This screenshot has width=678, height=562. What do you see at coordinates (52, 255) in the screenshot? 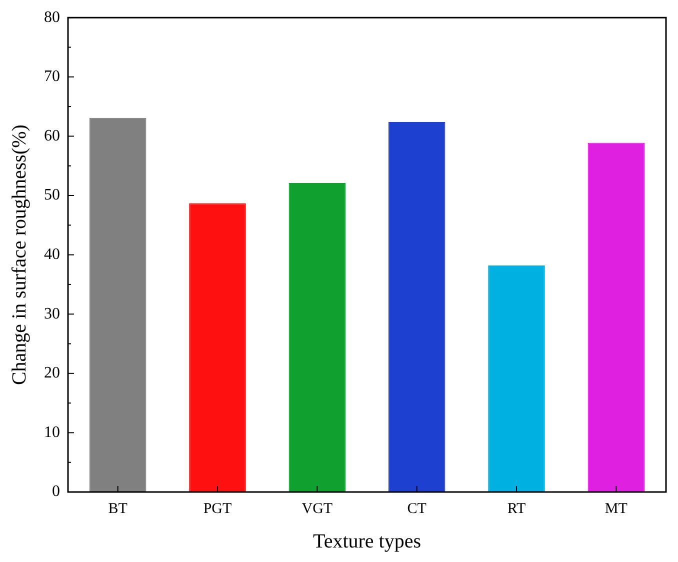
I see `y-tick-label: 40` at bounding box center [52, 255].